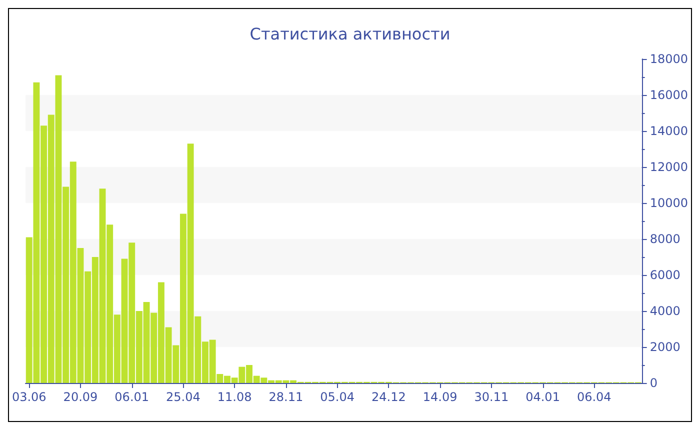 The width and height of the screenshot is (700, 430). I want to click on y-tick-label: 0, so click(654, 383).